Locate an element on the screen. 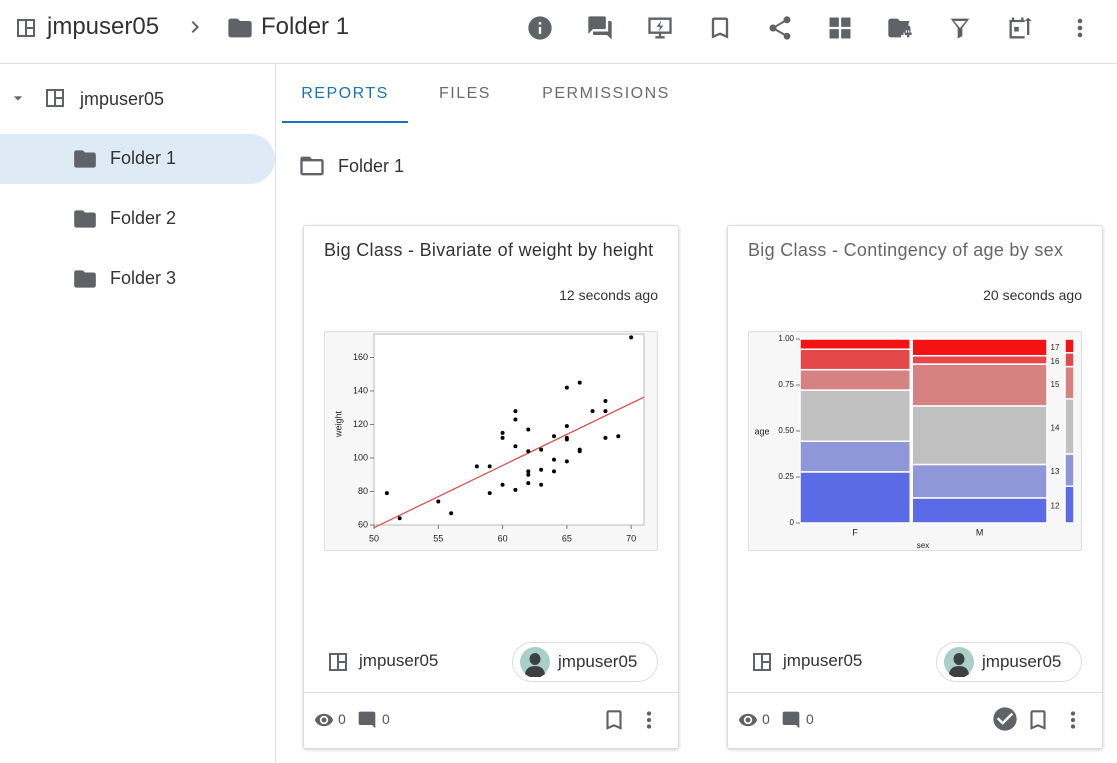 The height and width of the screenshot is (763, 1117). legend-label: 17 is located at coordinates (1055, 347).